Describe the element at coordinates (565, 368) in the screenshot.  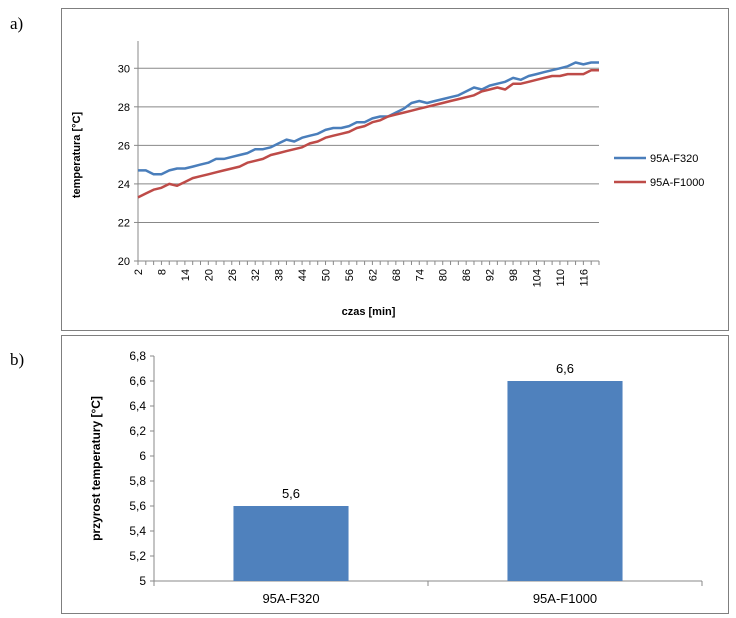
I see `bar-data-label: 6,6` at that location.